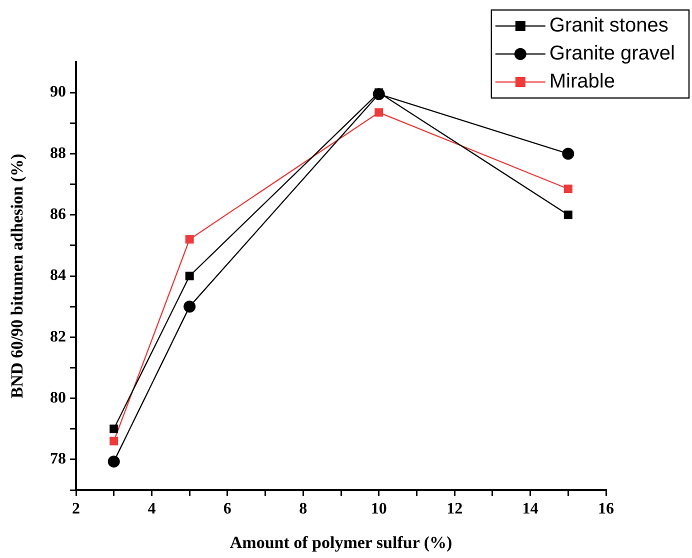 The image size is (692, 558). What do you see at coordinates (227, 509) in the screenshot?
I see `x-tick-label: 6` at bounding box center [227, 509].